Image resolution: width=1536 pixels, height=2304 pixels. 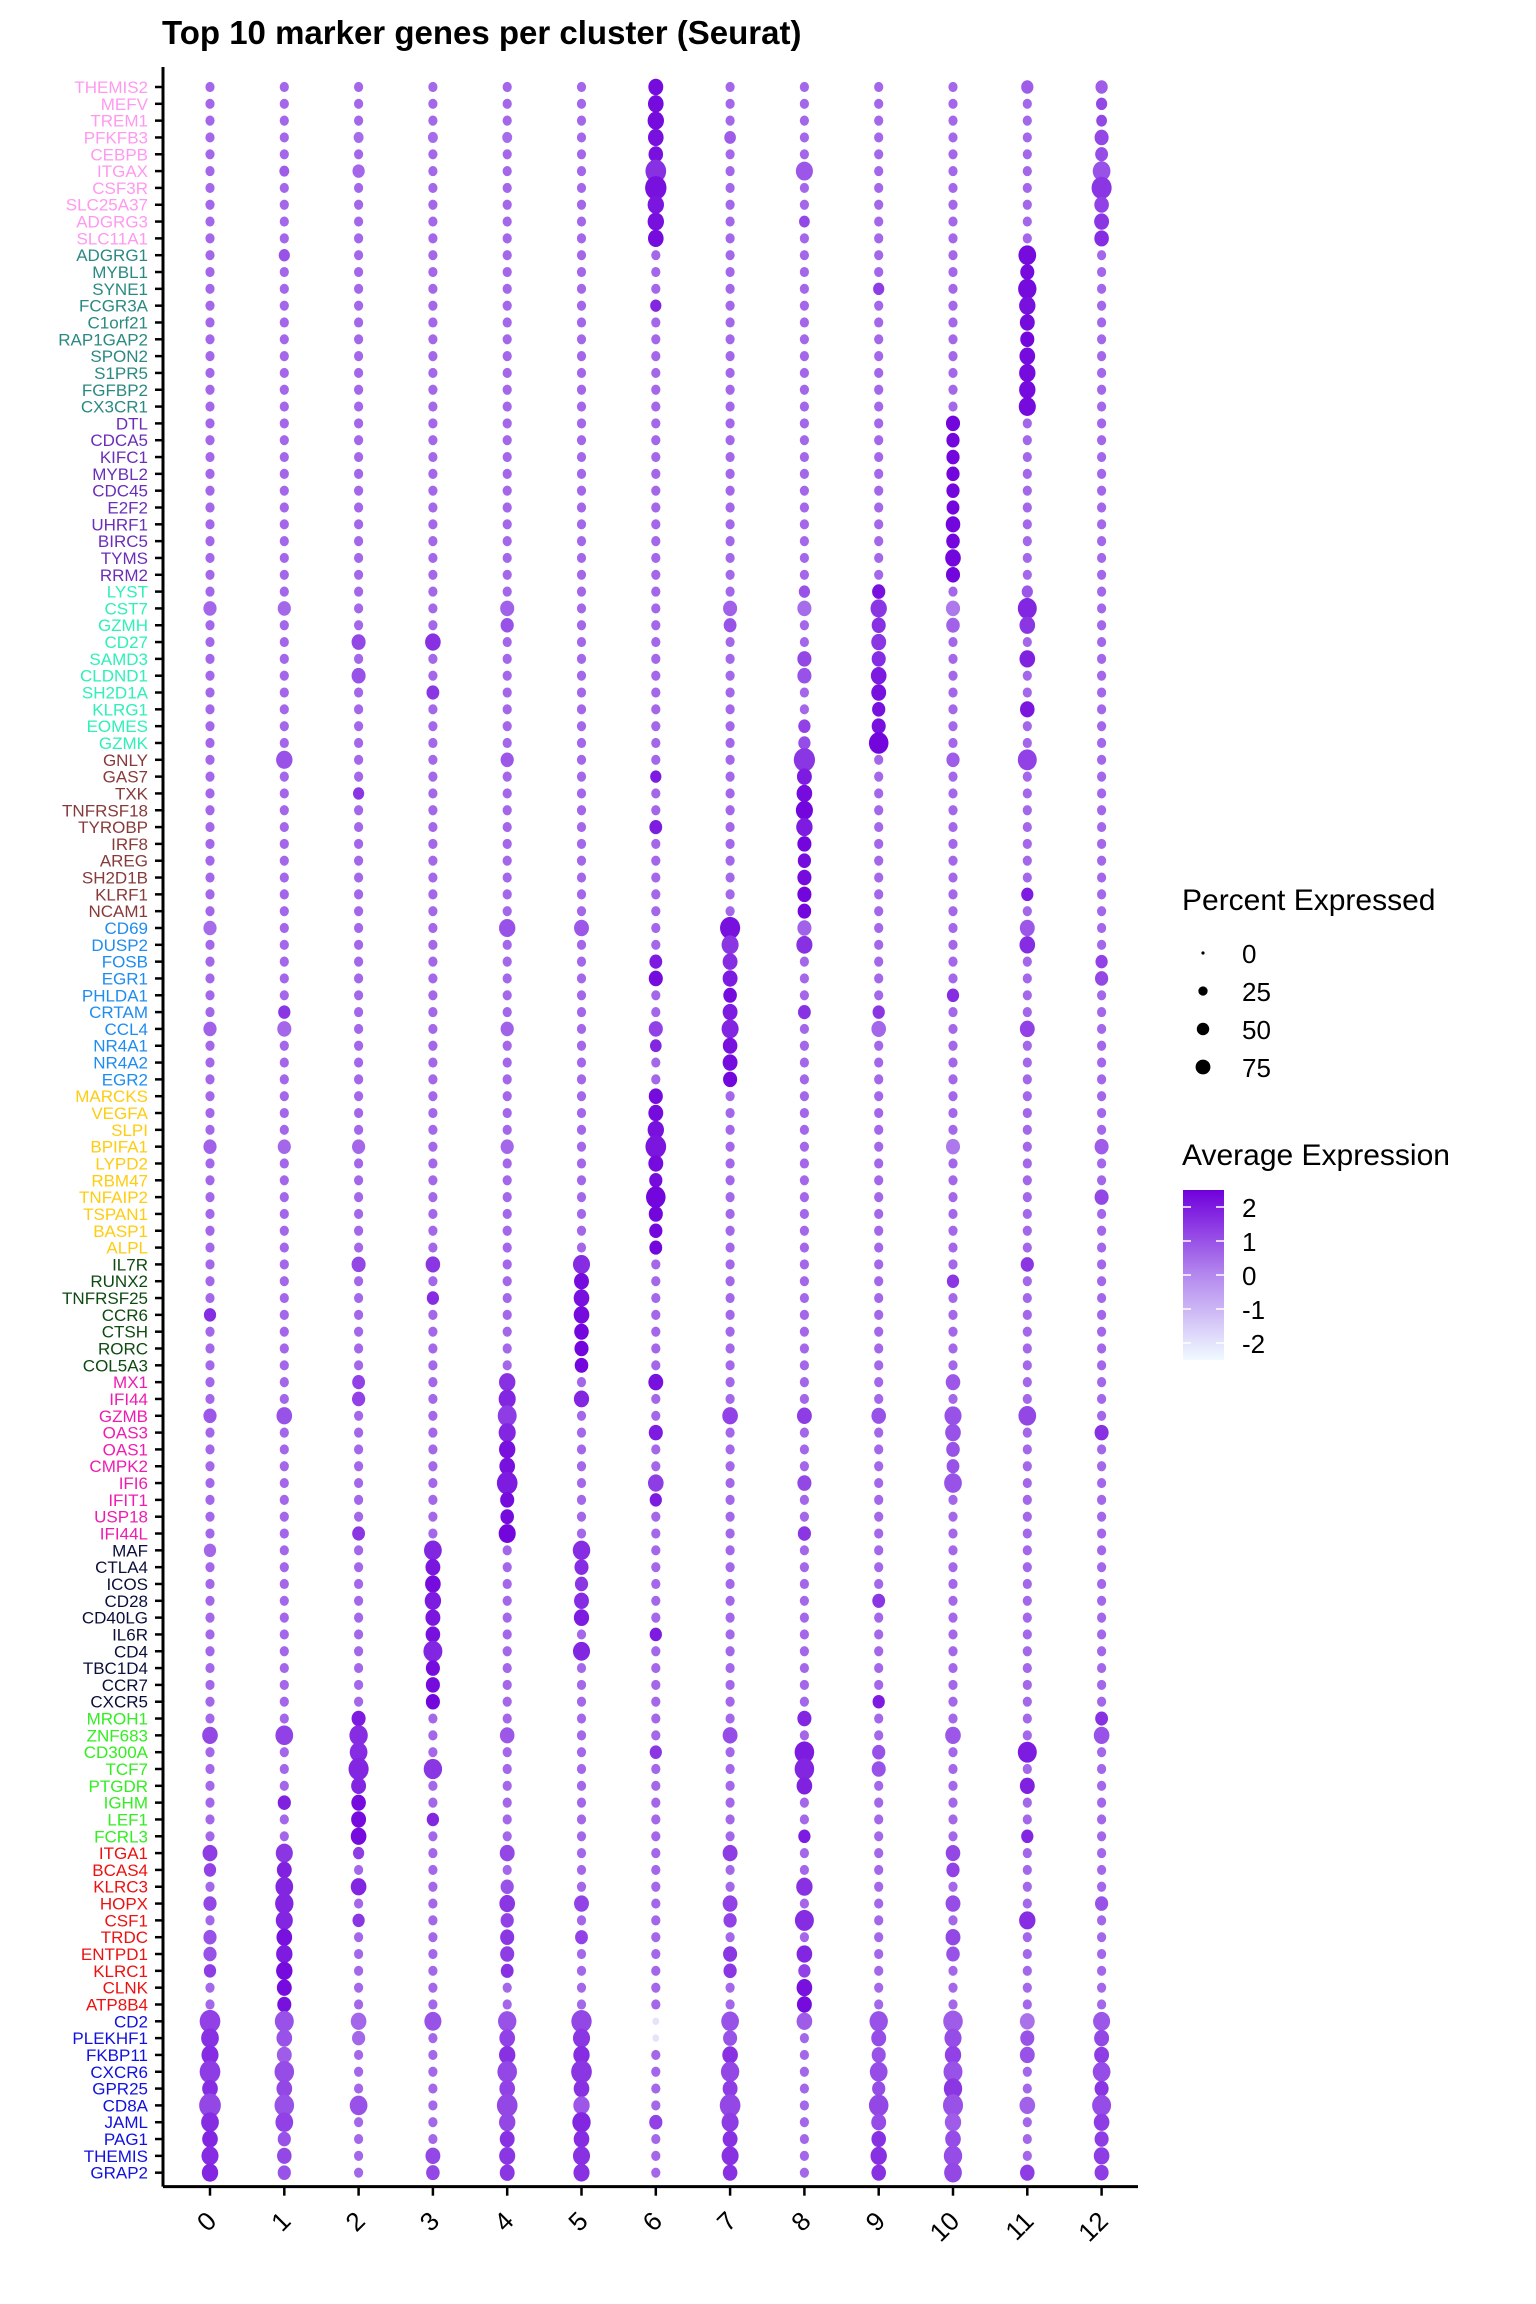 I want to click on gene-label: CCR6, so click(x=125, y=1315).